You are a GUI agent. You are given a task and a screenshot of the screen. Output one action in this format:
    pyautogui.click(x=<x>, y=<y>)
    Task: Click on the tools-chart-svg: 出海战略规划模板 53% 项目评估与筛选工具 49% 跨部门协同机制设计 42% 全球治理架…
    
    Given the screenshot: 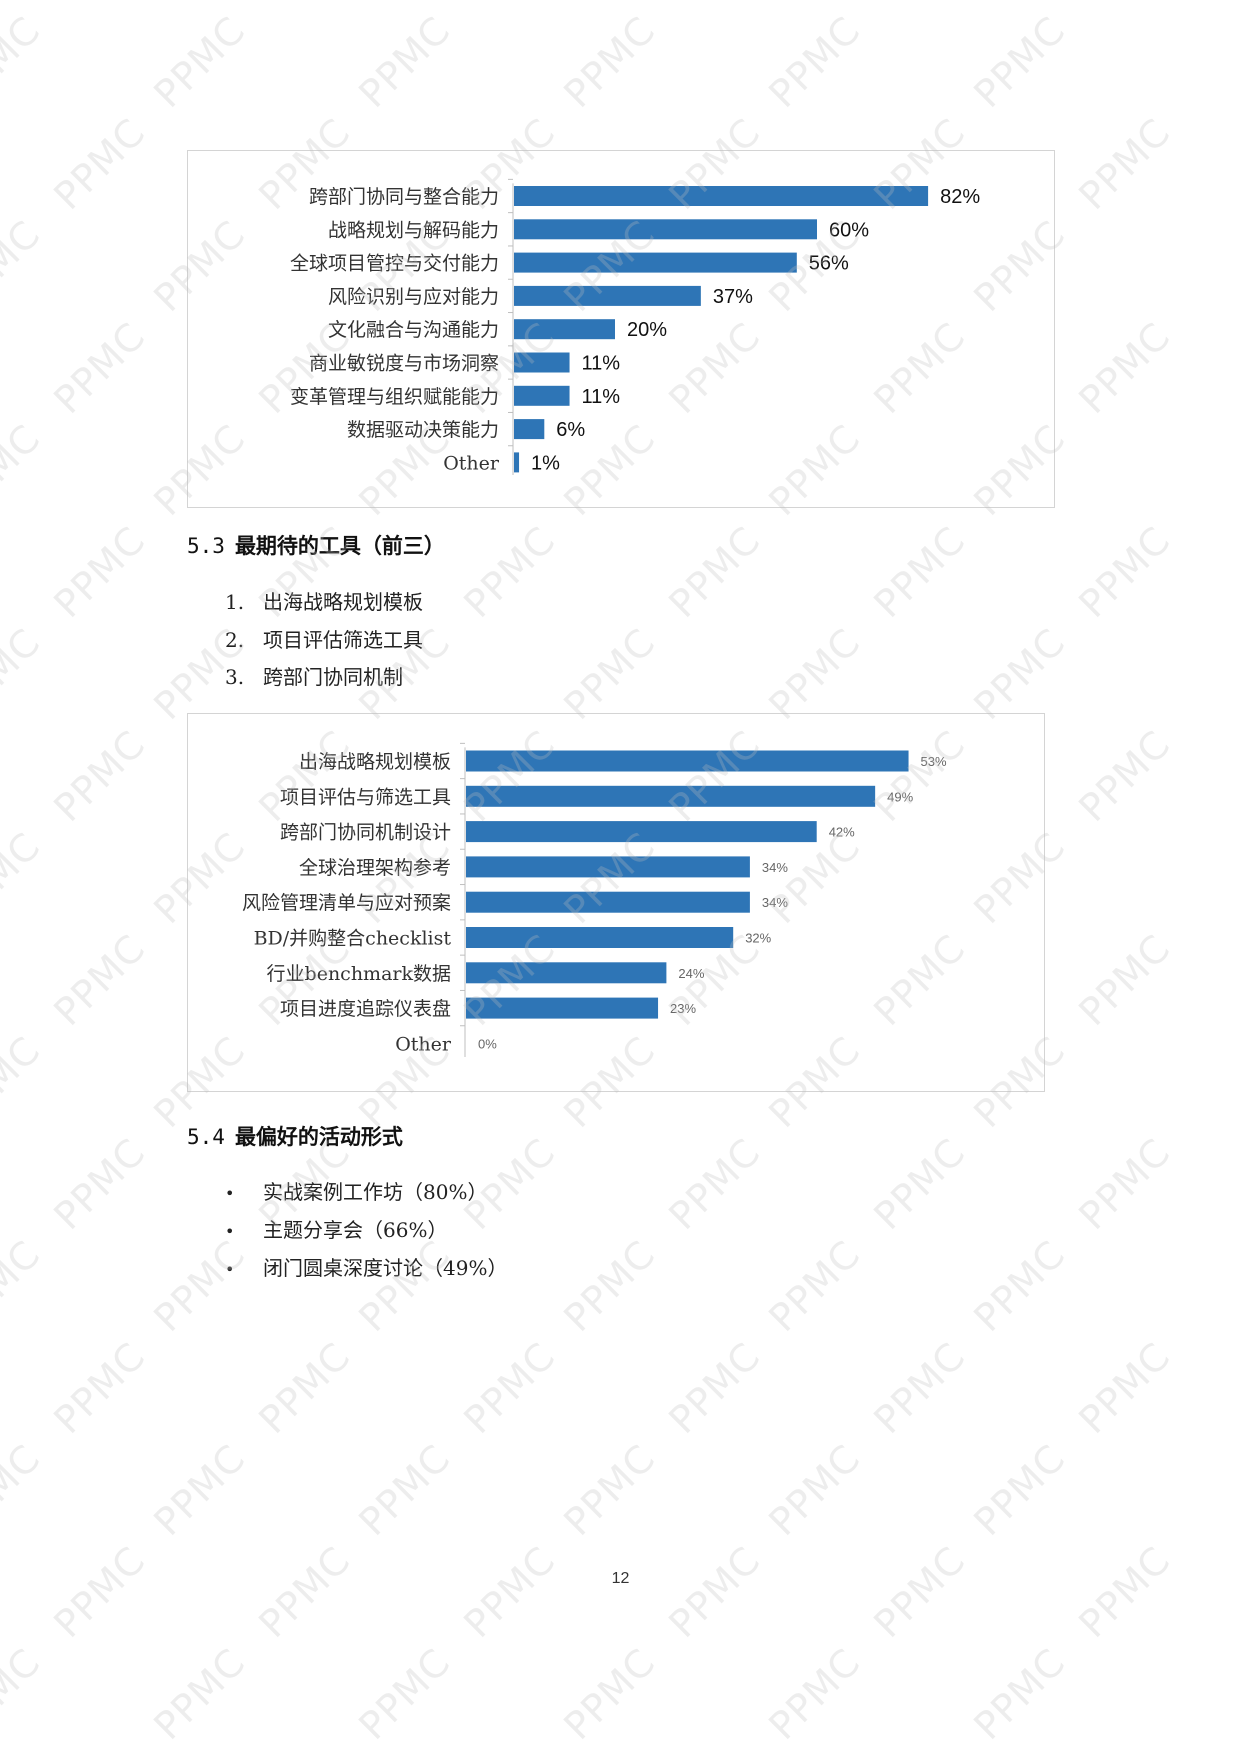 What is the action you would take?
    pyautogui.click(x=594, y=900)
    